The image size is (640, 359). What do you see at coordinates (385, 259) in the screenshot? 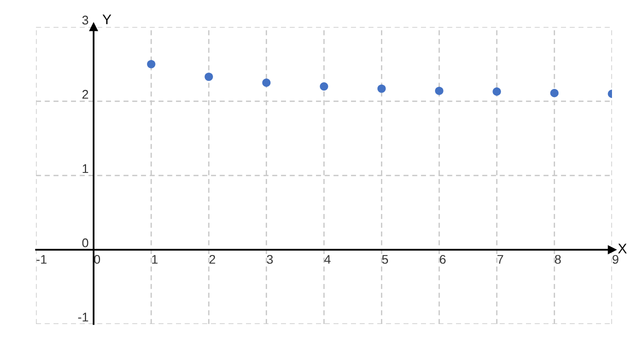
I see `x-tick-label: 5` at bounding box center [385, 259].